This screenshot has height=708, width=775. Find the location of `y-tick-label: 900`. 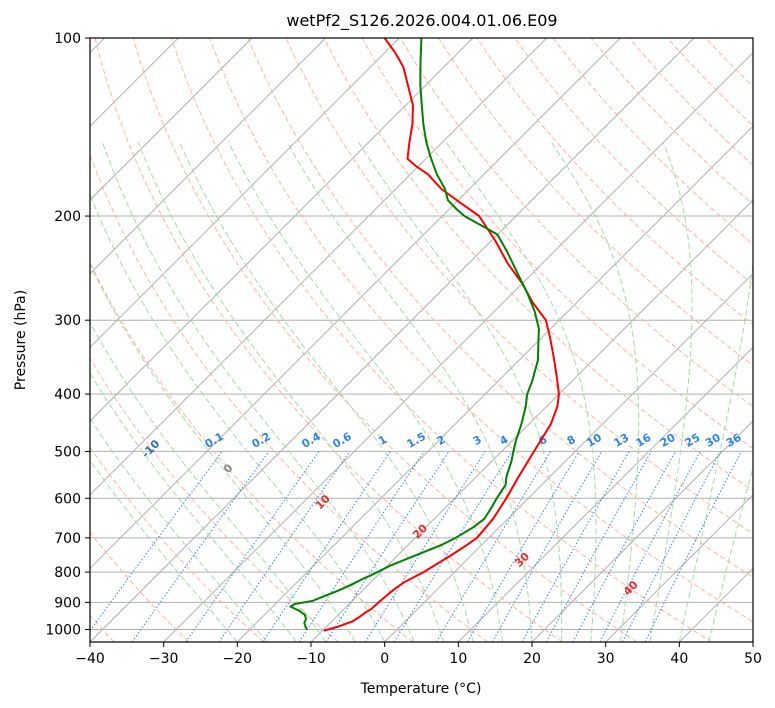

y-tick-label: 900 is located at coordinates (67, 603).